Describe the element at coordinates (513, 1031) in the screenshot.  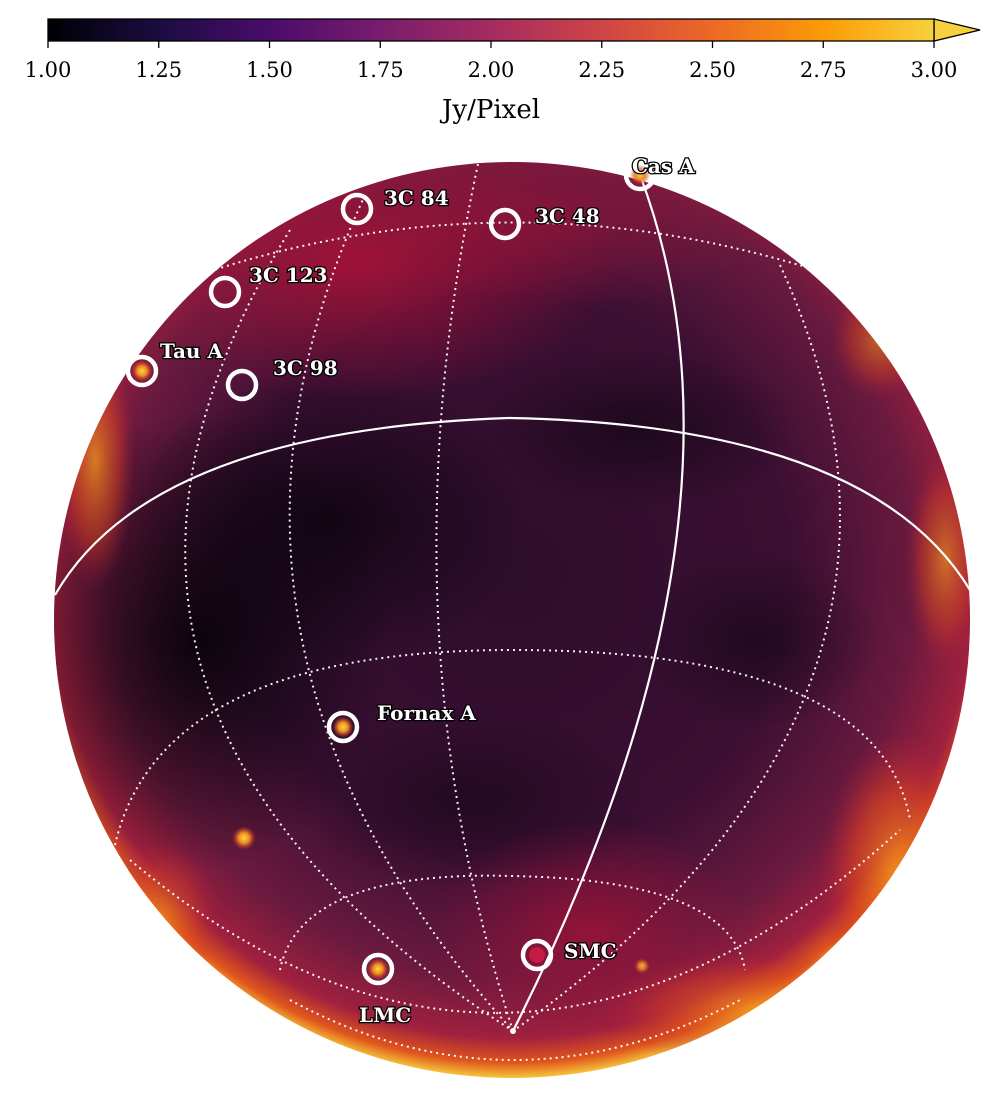
I see `pole-marker` at that location.